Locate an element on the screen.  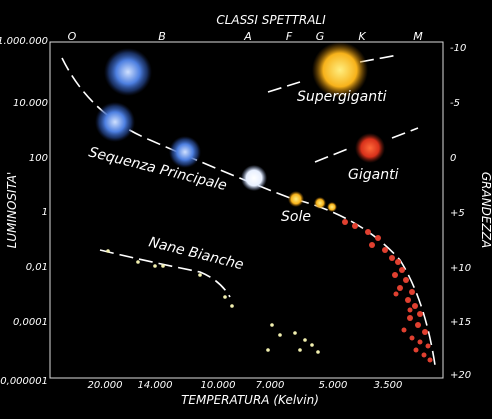
spectral-class: G is located at coordinates (320, 36).